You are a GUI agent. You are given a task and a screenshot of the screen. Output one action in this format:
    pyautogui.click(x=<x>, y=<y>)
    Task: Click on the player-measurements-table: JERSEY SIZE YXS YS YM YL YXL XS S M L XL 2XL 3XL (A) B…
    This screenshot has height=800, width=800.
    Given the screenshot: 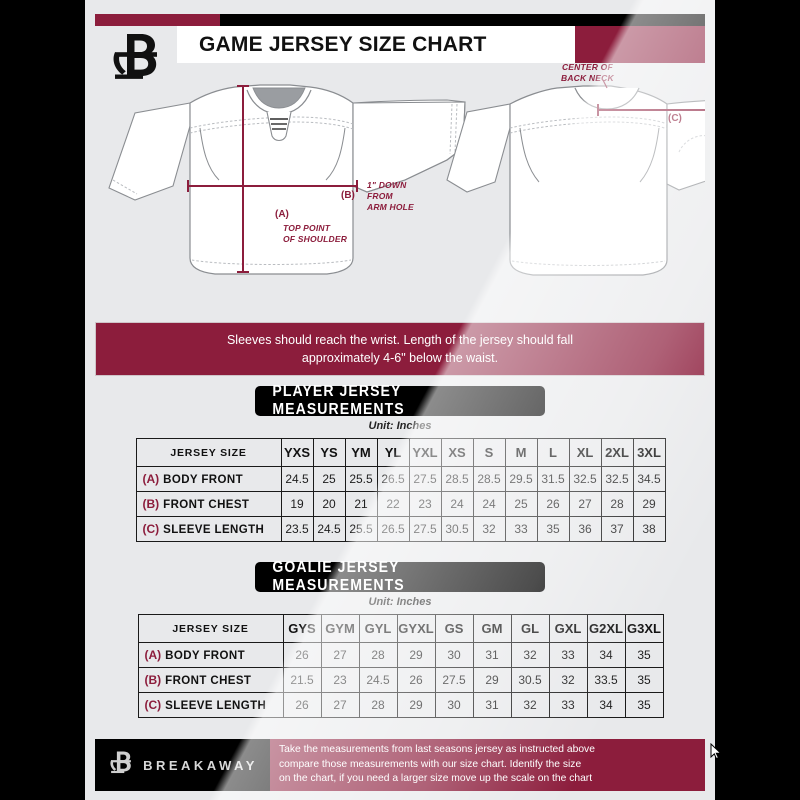 What is the action you would take?
    pyautogui.click(x=400, y=490)
    